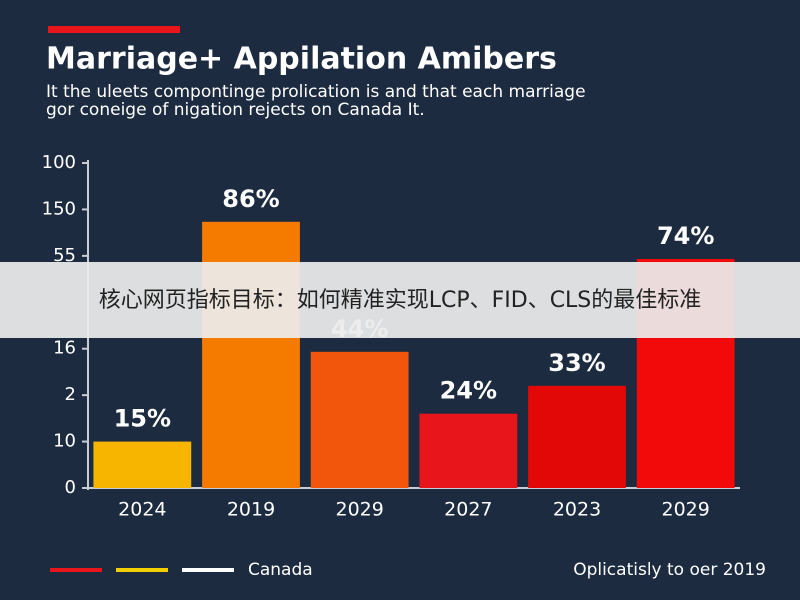 The width and height of the screenshot is (800, 600). What do you see at coordinates (114, 29) in the screenshot?
I see `title-accent` at bounding box center [114, 29].